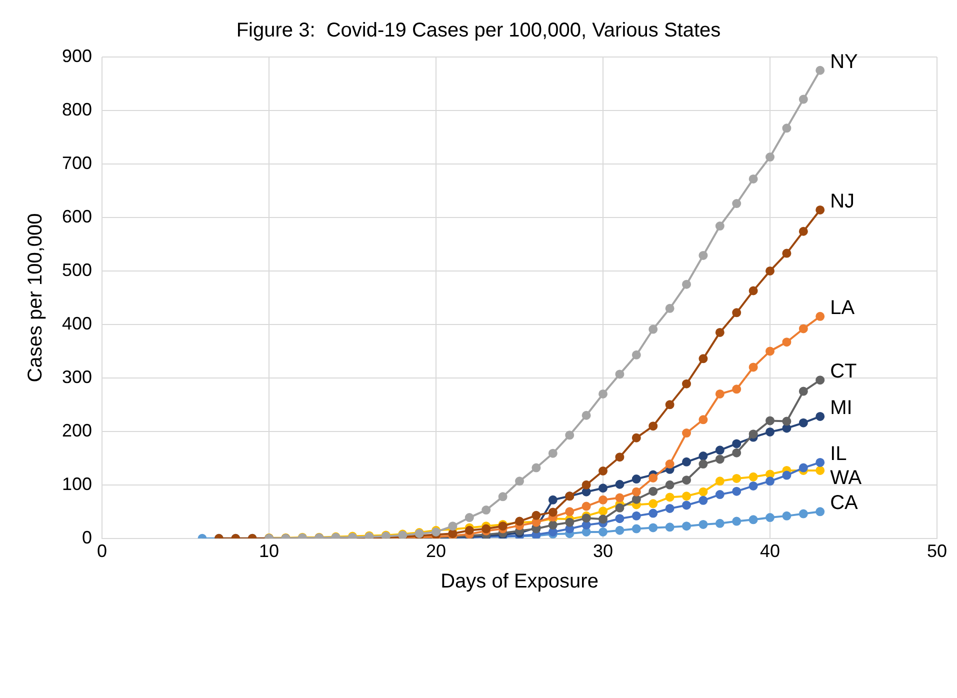 The width and height of the screenshot is (957, 698). I want to click on y-tick-label: 900, so click(77, 56).